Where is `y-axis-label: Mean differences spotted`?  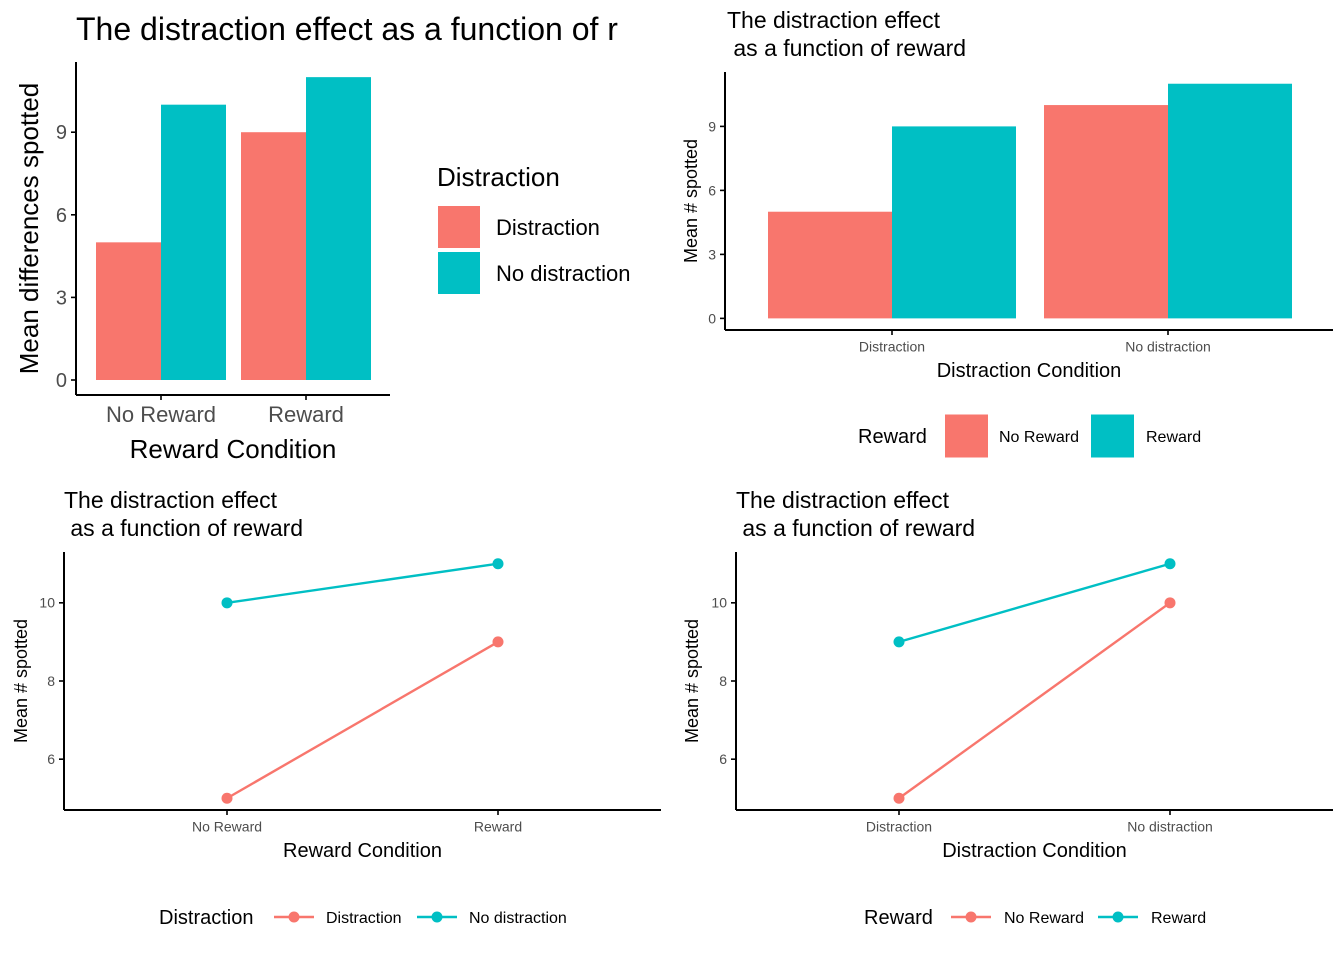
y-axis-label: Mean differences spotted is located at coordinates (29, 228).